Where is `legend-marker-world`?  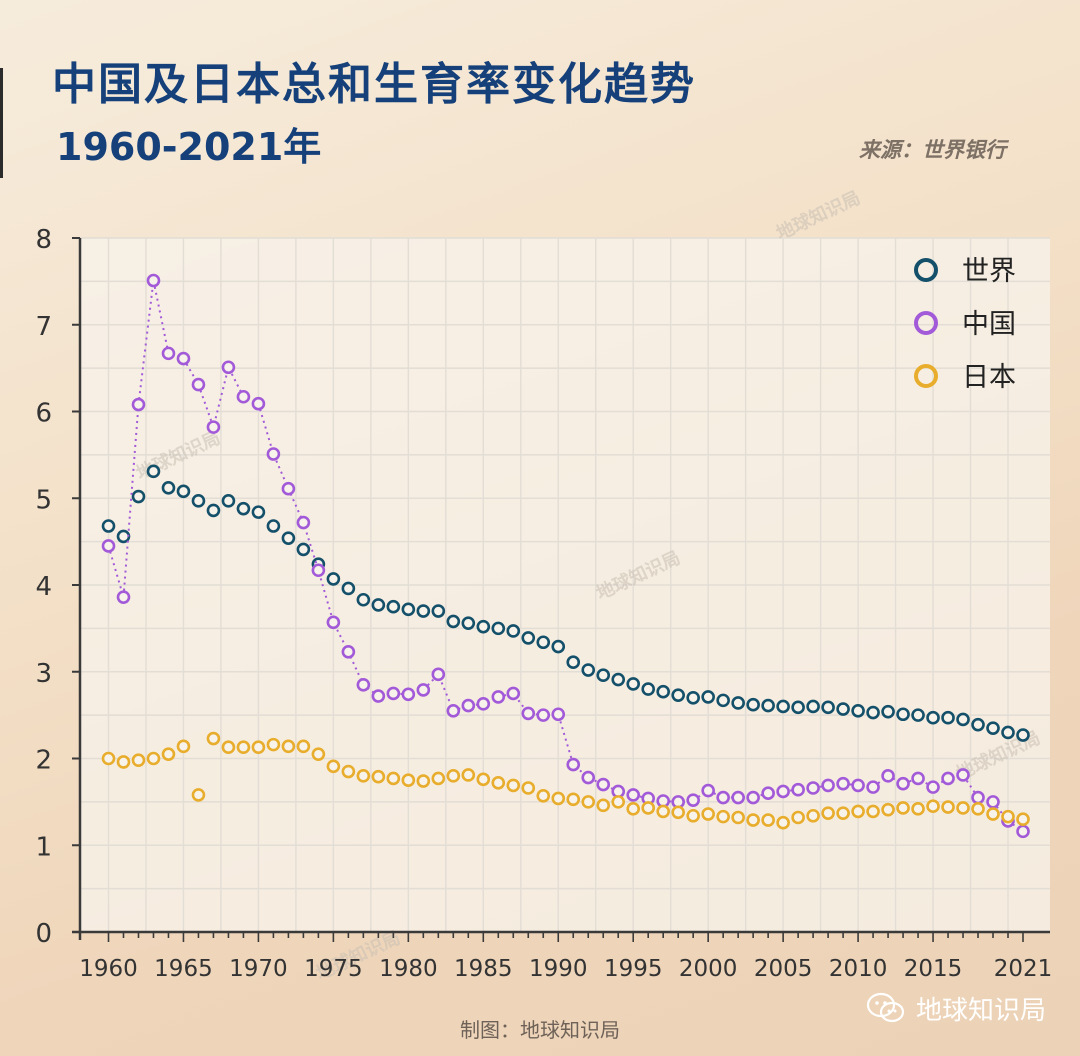 legend-marker-world is located at coordinates (926, 270).